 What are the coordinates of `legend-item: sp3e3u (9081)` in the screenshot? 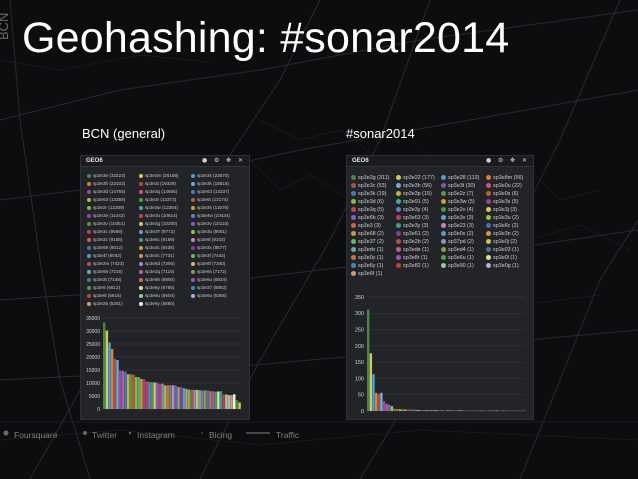 It's located at (209, 231).